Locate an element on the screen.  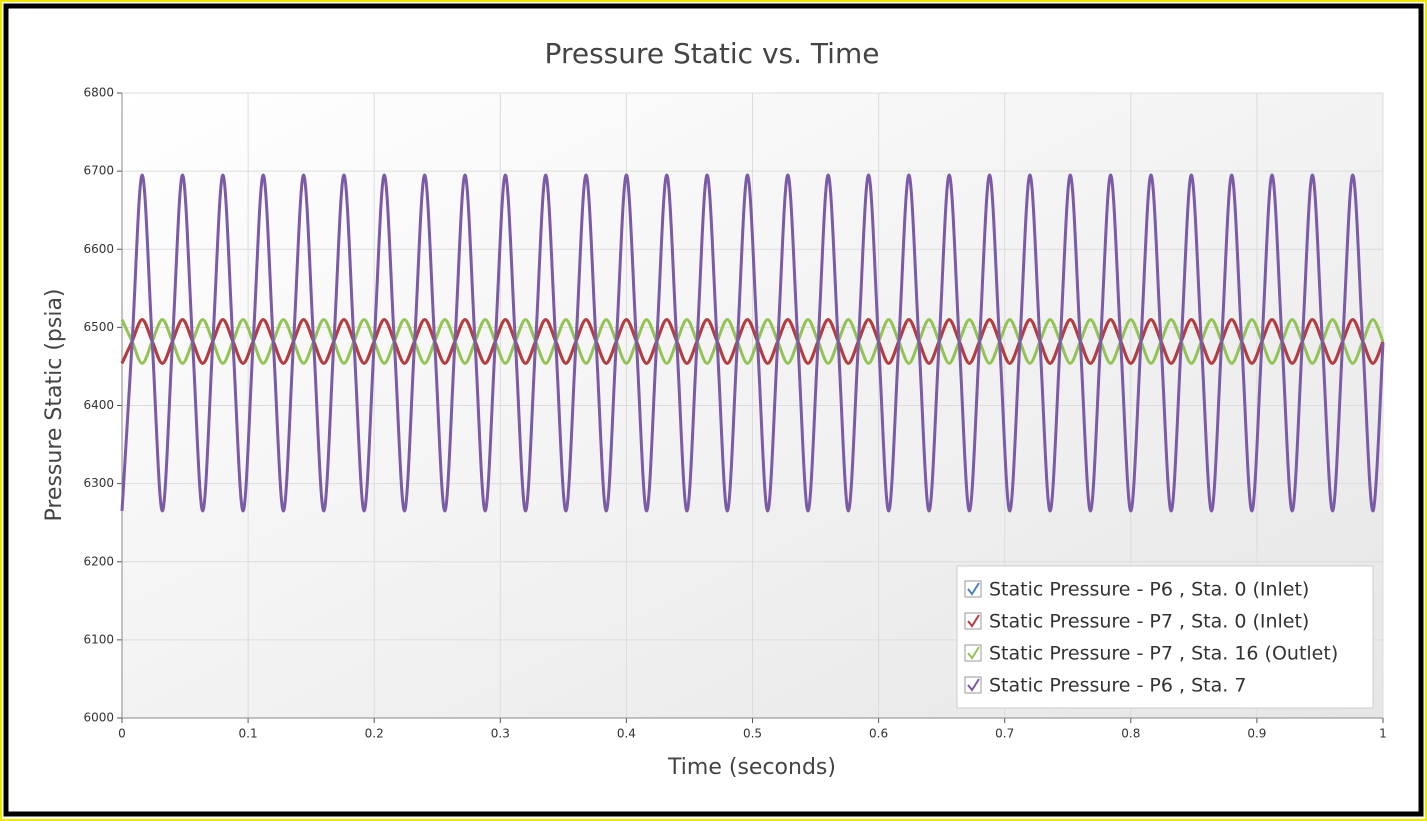
y-tick-label: 6200 is located at coordinates (98, 561).